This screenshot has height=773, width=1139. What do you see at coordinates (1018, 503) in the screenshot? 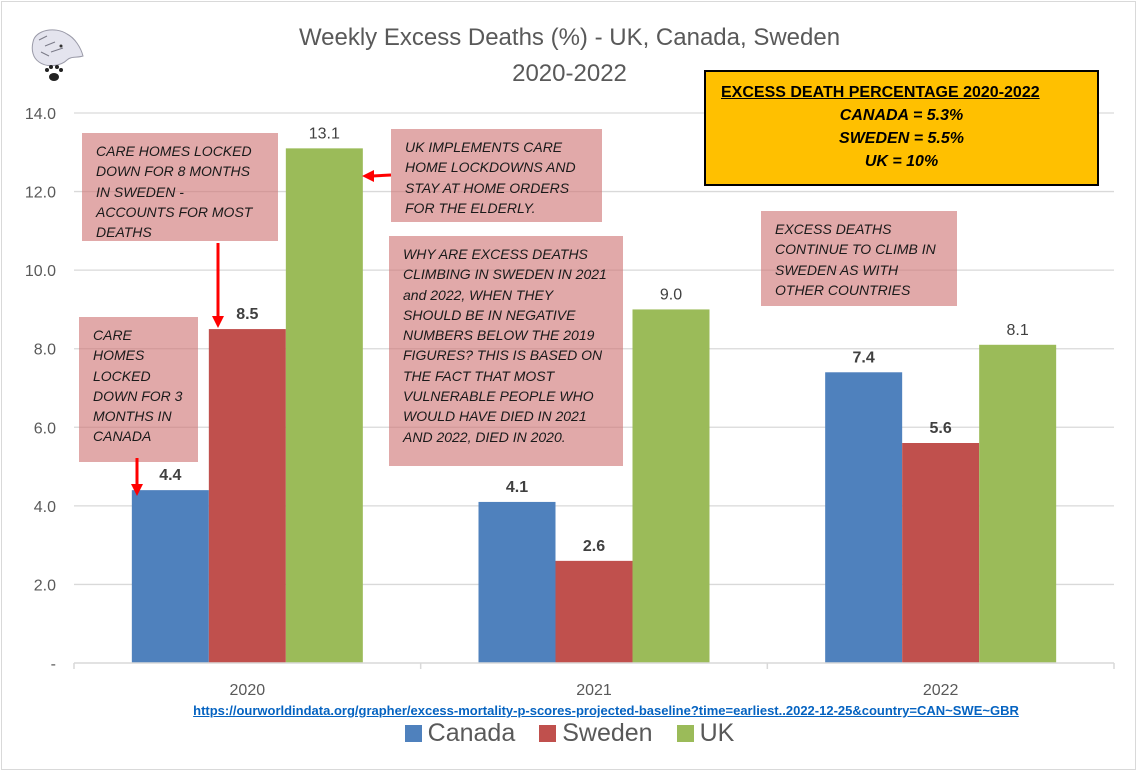
I see `bar-uk-2022` at bounding box center [1018, 503].